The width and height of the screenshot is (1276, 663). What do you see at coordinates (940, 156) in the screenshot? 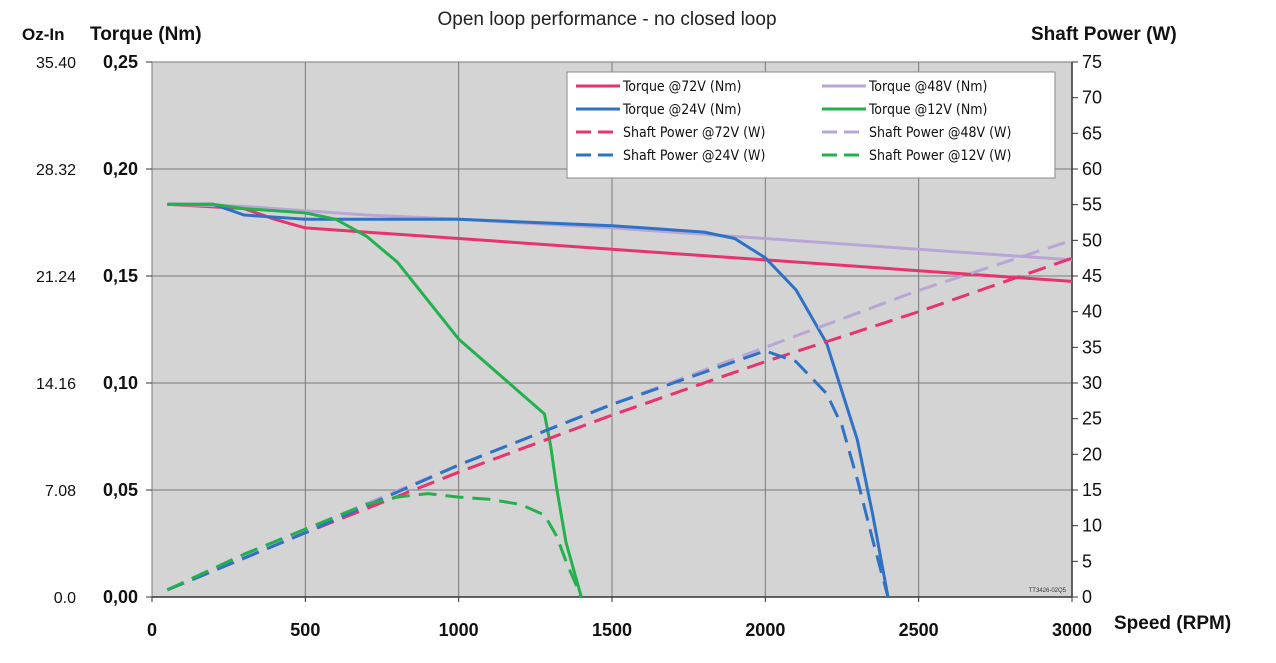
I see `legend-label: Shaft Power @12V (W)` at bounding box center [940, 156].